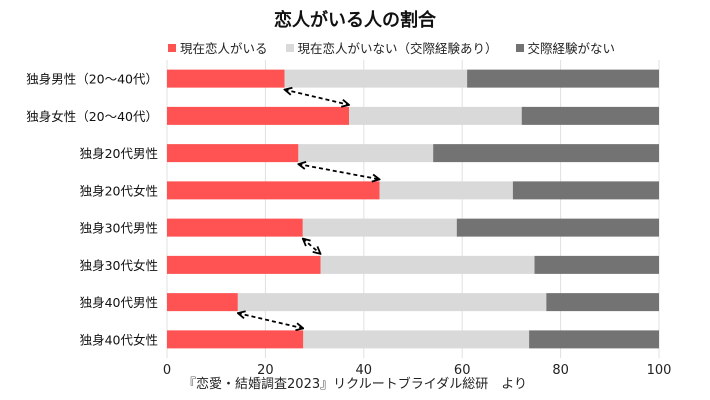 The width and height of the screenshot is (710, 400). I want to click on category-label: 独身30代女性, so click(119, 265).